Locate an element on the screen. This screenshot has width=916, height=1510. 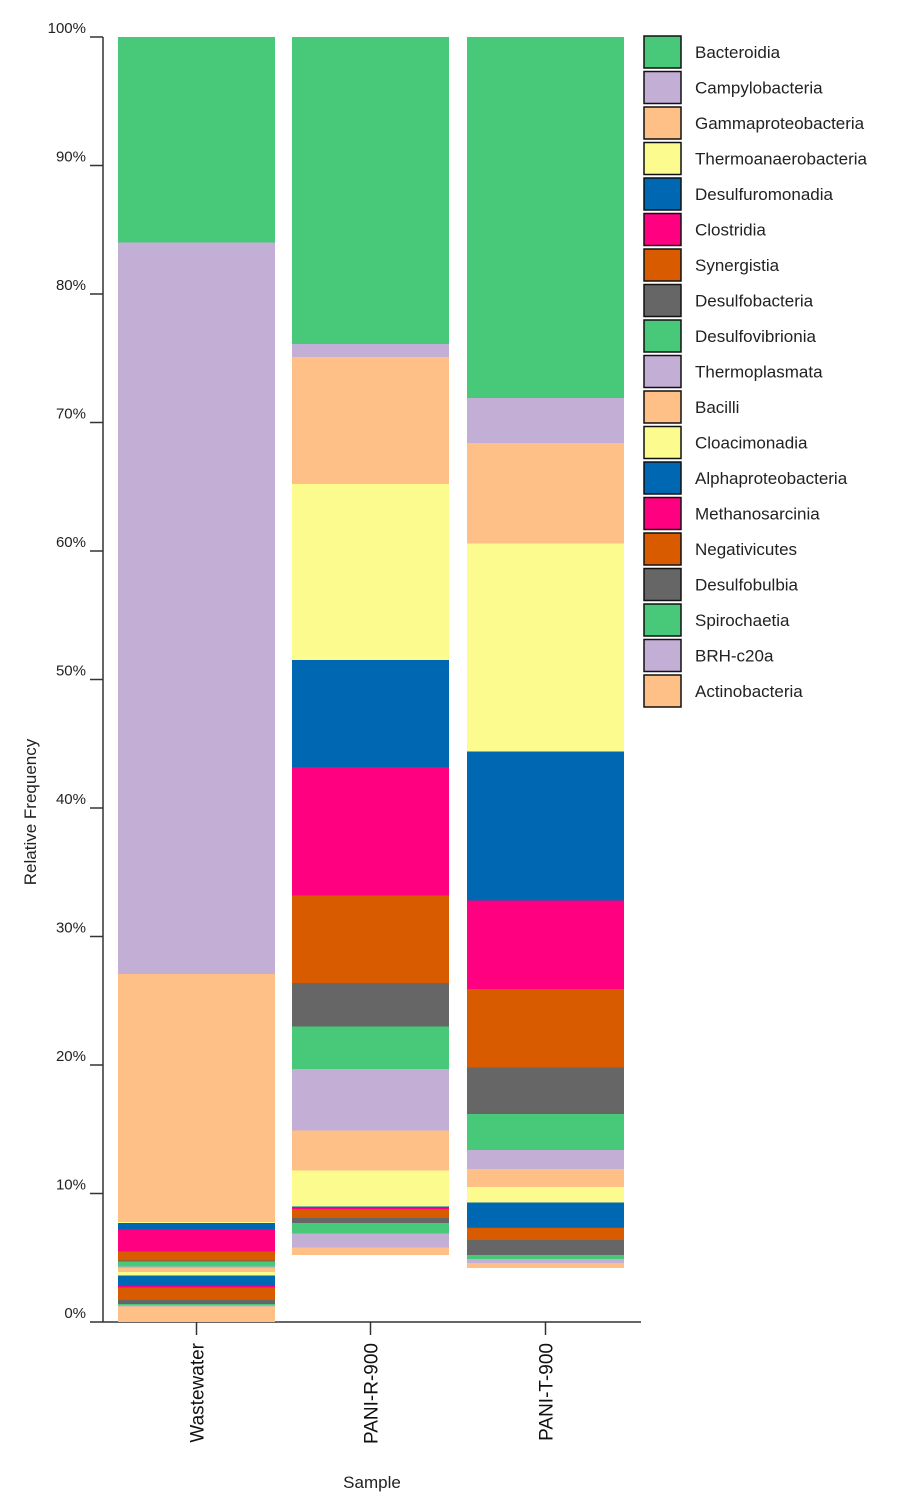
legend-label: BRH-c20a is located at coordinates (734, 656).